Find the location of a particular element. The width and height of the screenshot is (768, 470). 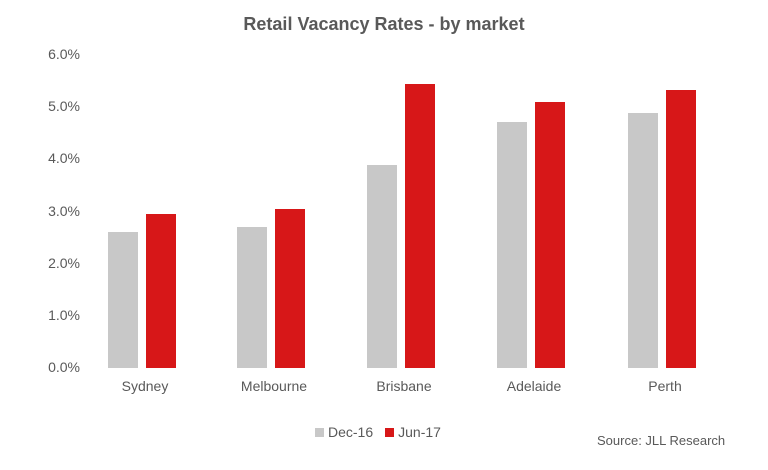

x-tick-label: Melbourne is located at coordinates (274, 386).